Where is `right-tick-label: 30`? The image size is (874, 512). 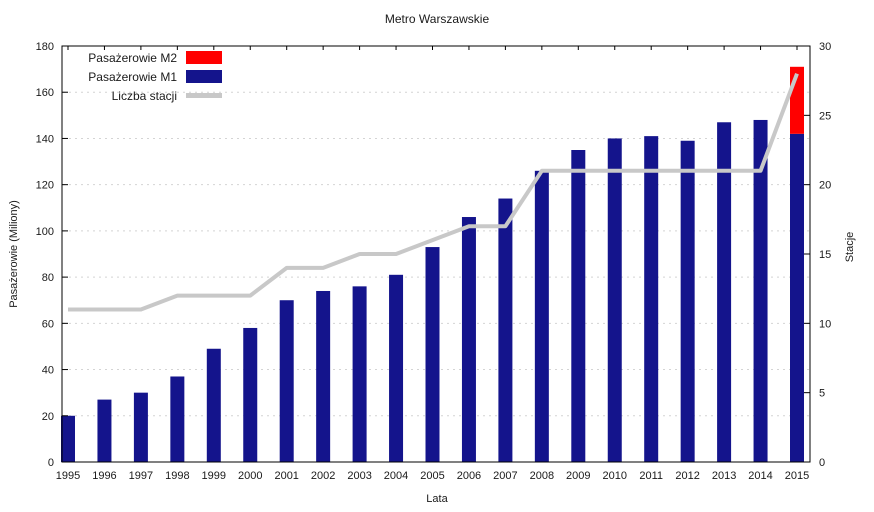
right-tick-label: 30 is located at coordinates (825, 47).